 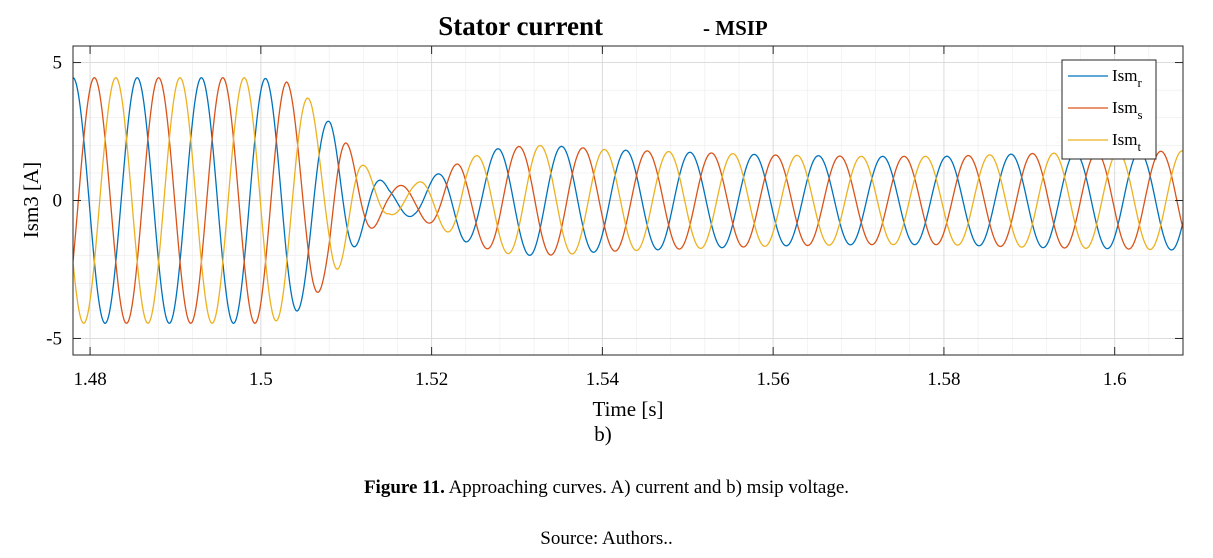 What do you see at coordinates (1115, 379) in the screenshot?
I see `x-tick-label: 1.6` at bounding box center [1115, 379].